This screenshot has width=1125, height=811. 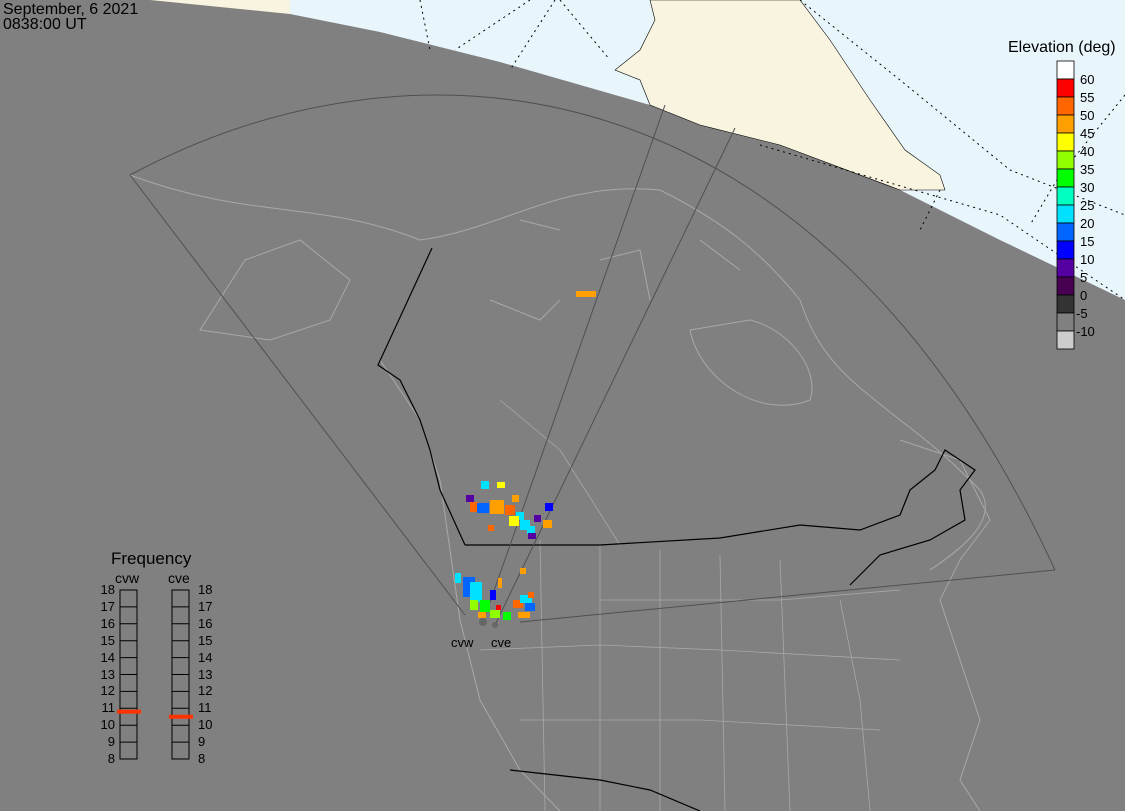 What do you see at coordinates (1084, 277) in the screenshot?
I see `colorbar-label: 5` at bounding box center [1084, 277].